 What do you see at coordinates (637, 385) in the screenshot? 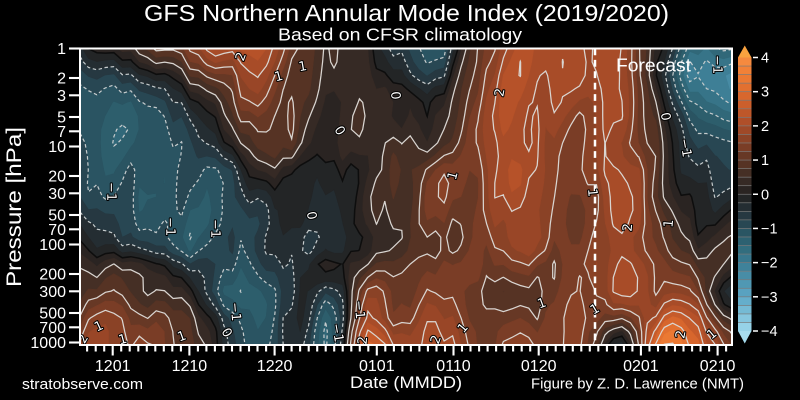
I see `svg-text: Figure by Z. D. Lawrence (NMT)` at bounding box center [637, 385].